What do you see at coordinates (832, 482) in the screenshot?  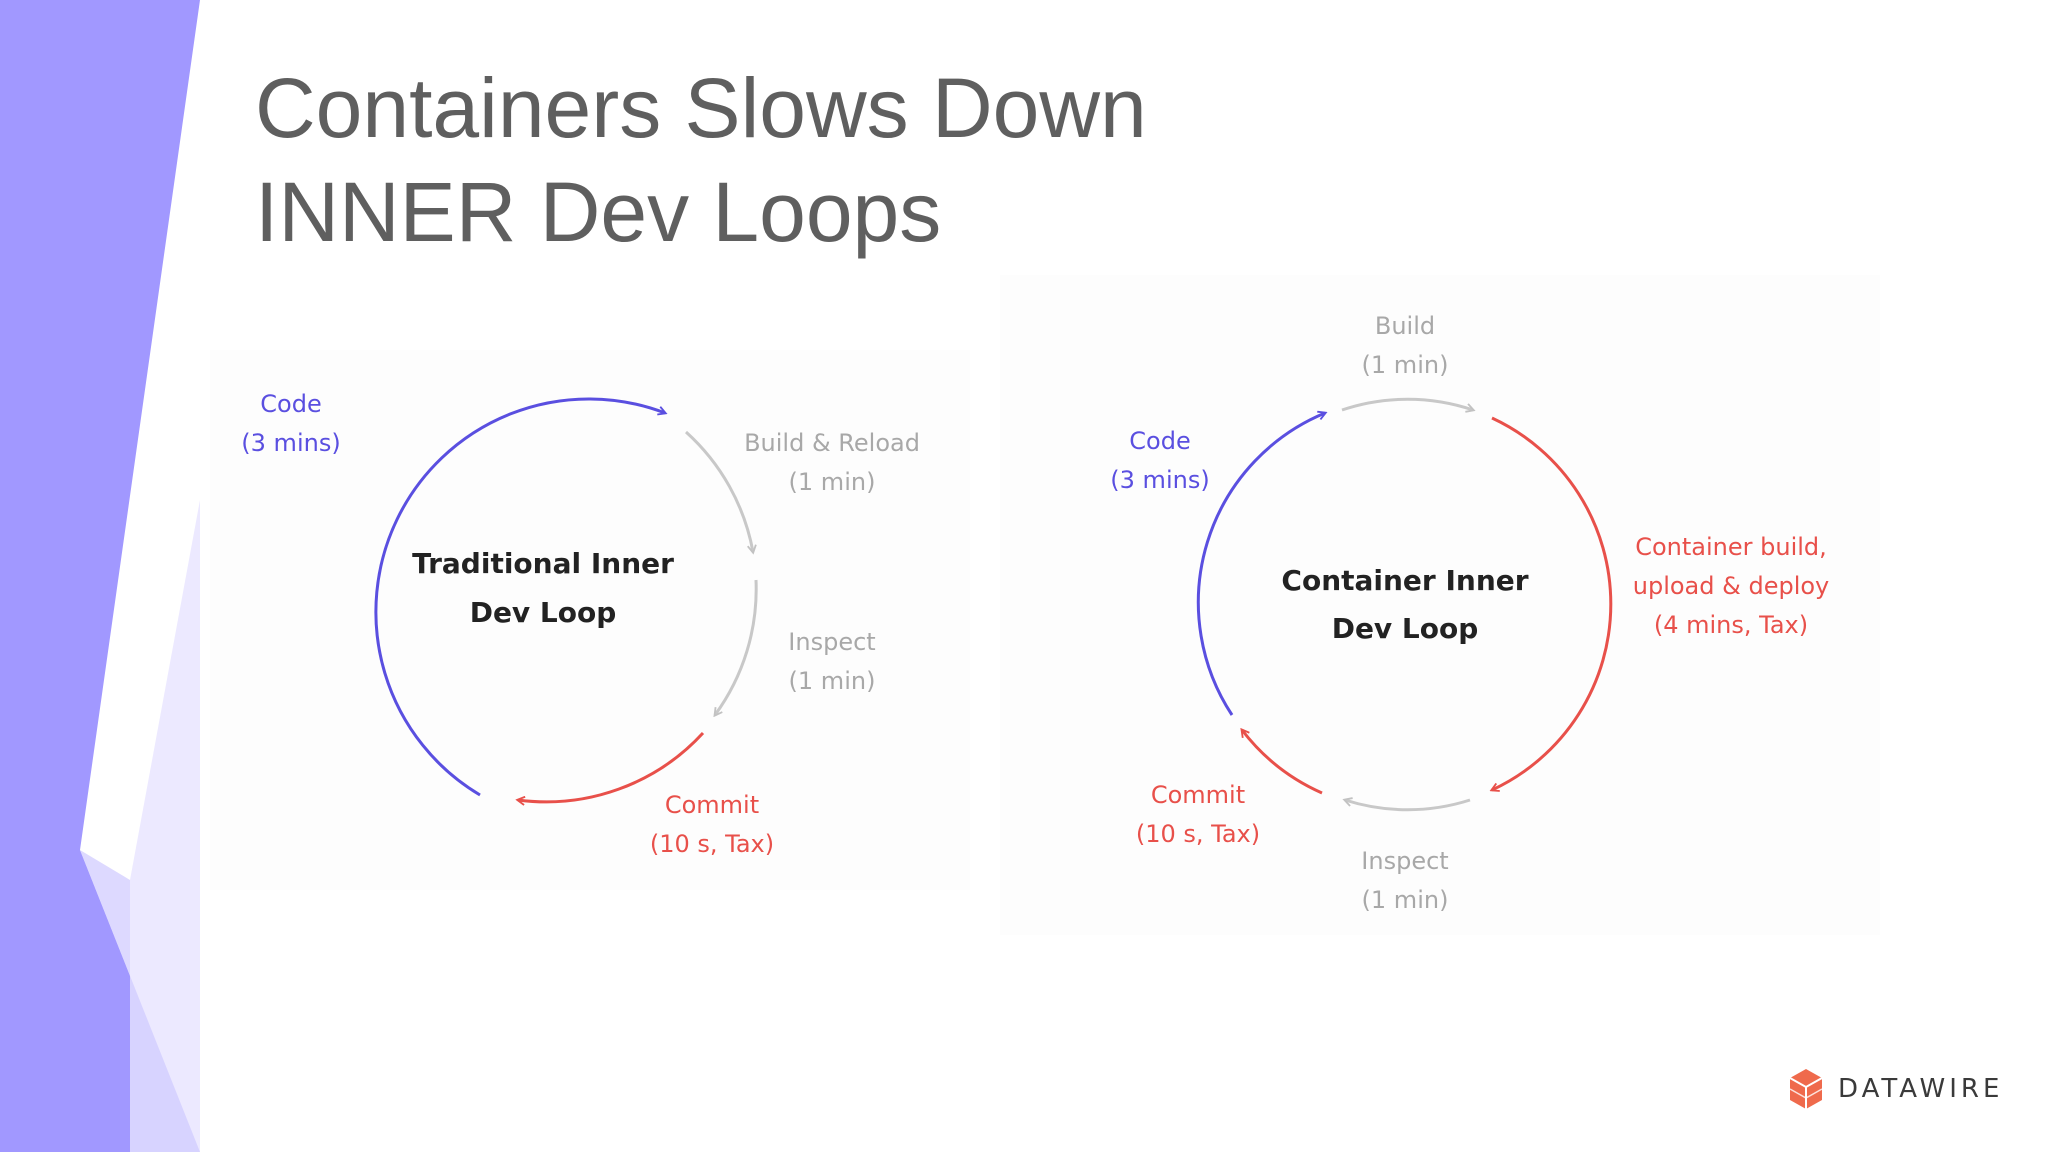 I see `traditional-build-time: (1 min)` at bounding box center [832, 482].